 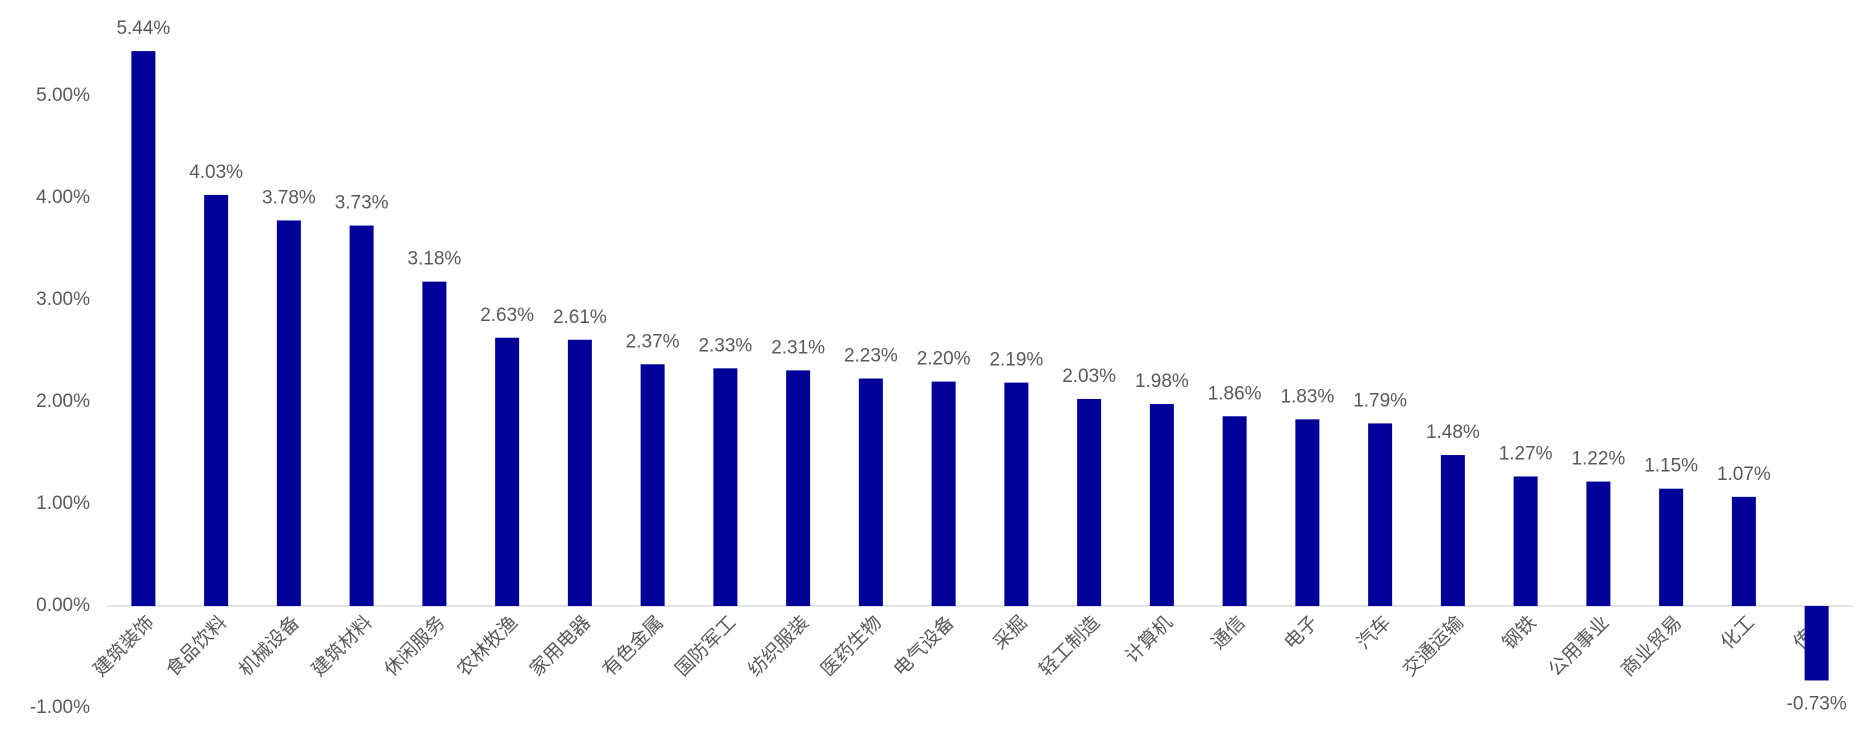 I want to click on y-tick-label: 4.00%, so click(x=63, y=197).